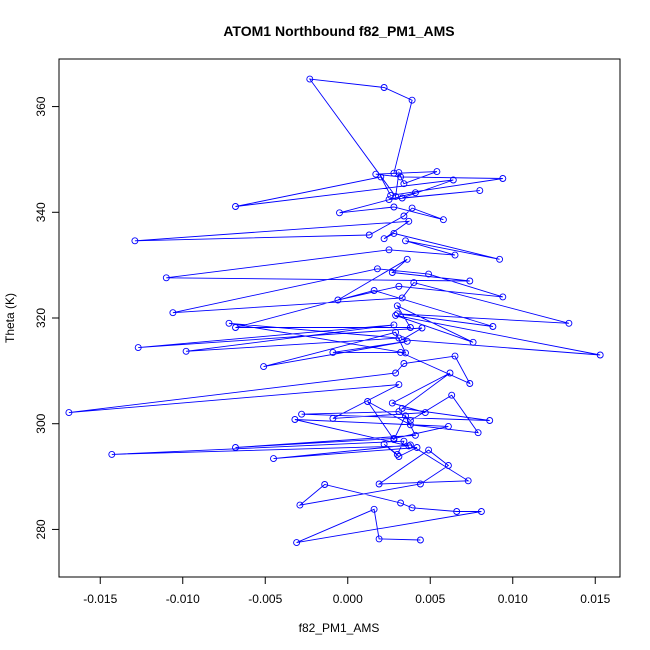 The width and height of the screenshot is (650, 650). Describe the element at coordinates (265, 599) in the screenshot. I see `x-tick-label: -0.005` at that location.